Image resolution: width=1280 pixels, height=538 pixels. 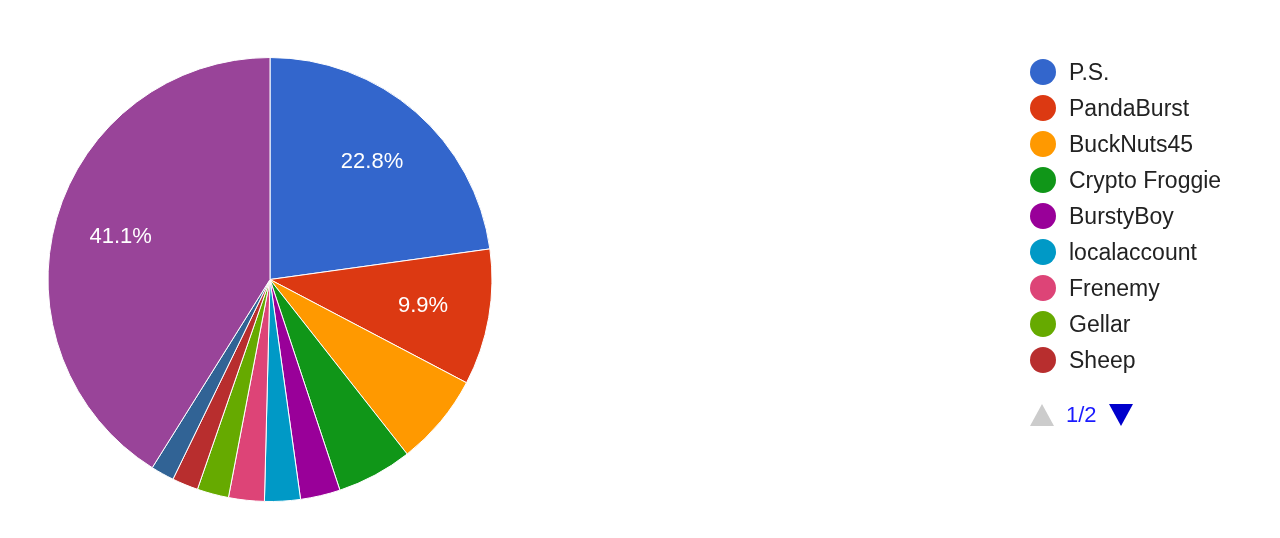 What do you see at coordinates (1089, 72) in the screenshot?
I see `legend-label: P.S.` at bounding box center [1089, 72].